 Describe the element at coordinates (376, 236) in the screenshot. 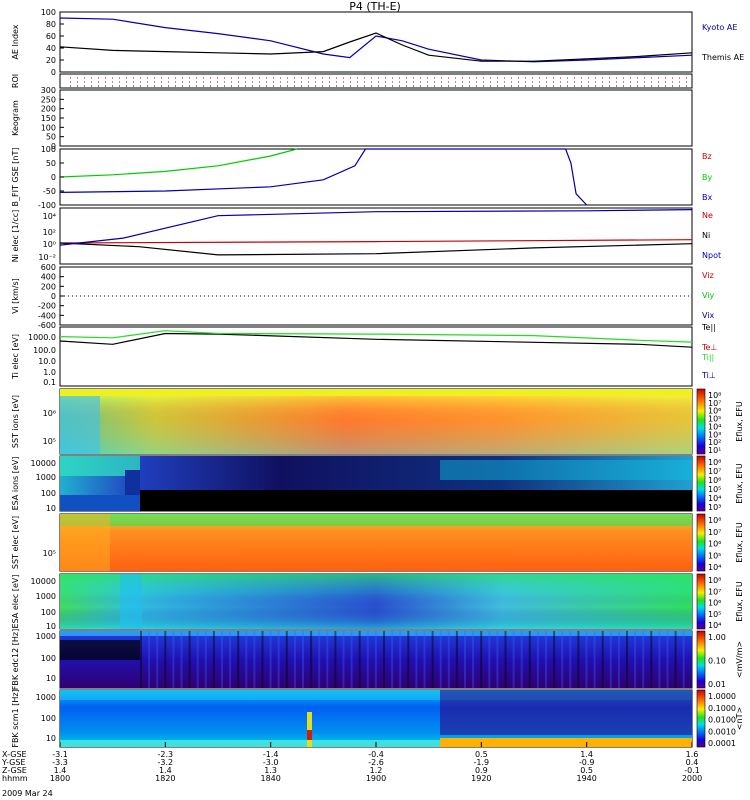

I see `panel-frame-density` at that location.